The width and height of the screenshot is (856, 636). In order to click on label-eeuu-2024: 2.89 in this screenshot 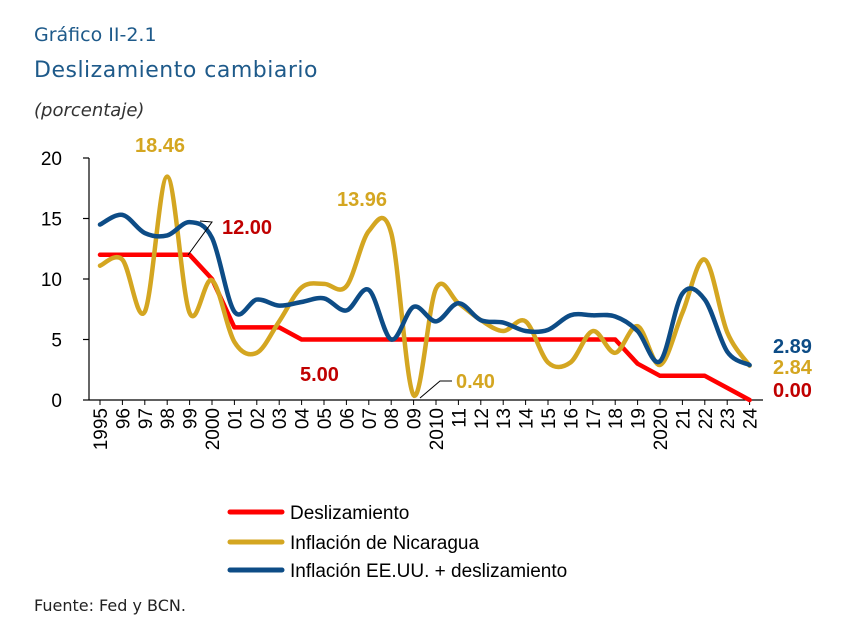, I will do `click(792, 347)`.